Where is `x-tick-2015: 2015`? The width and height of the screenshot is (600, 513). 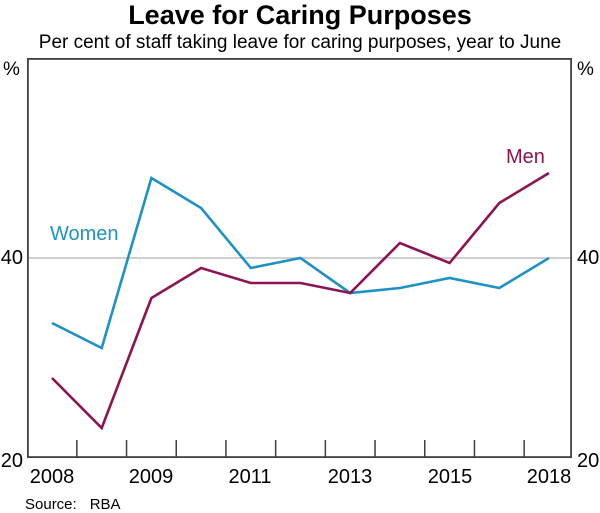 x-tick-2015: 2015 is located at coordinates (450, 477).